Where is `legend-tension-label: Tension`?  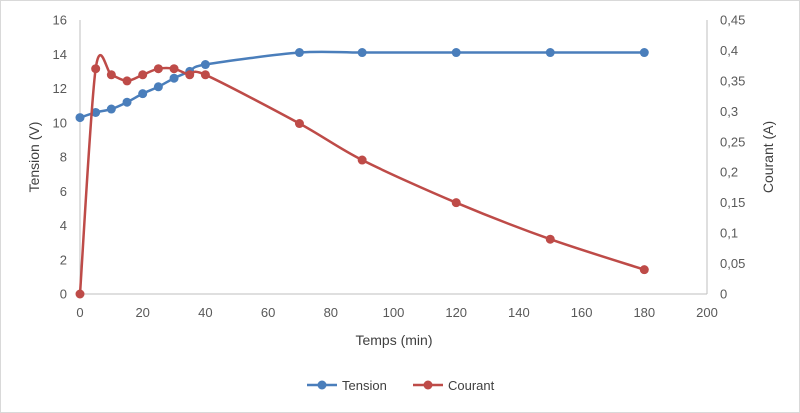 legend-tension-label: Tension is located at coordinates (364, 385).